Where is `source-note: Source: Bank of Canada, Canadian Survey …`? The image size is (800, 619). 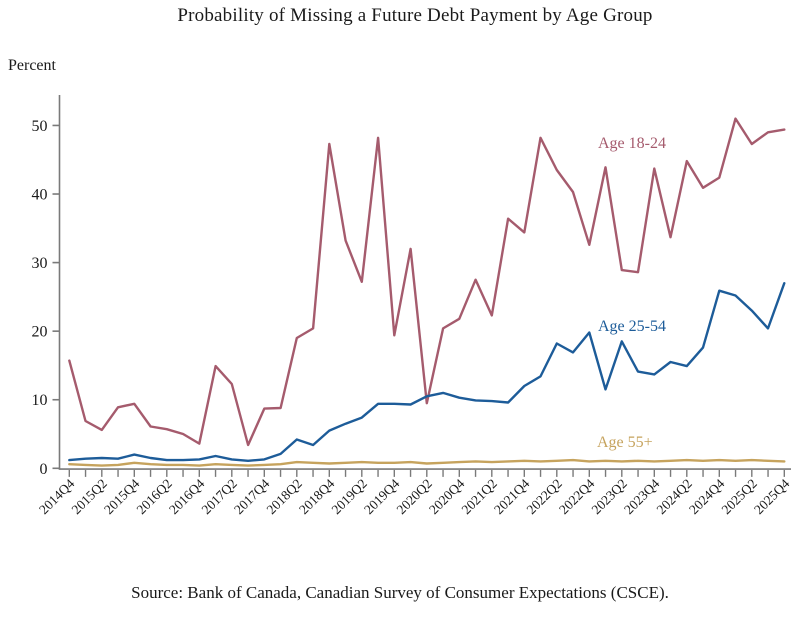
source-note: Source: Bank of Canada, Canadian Survey … is located at coordinates (400, 592).